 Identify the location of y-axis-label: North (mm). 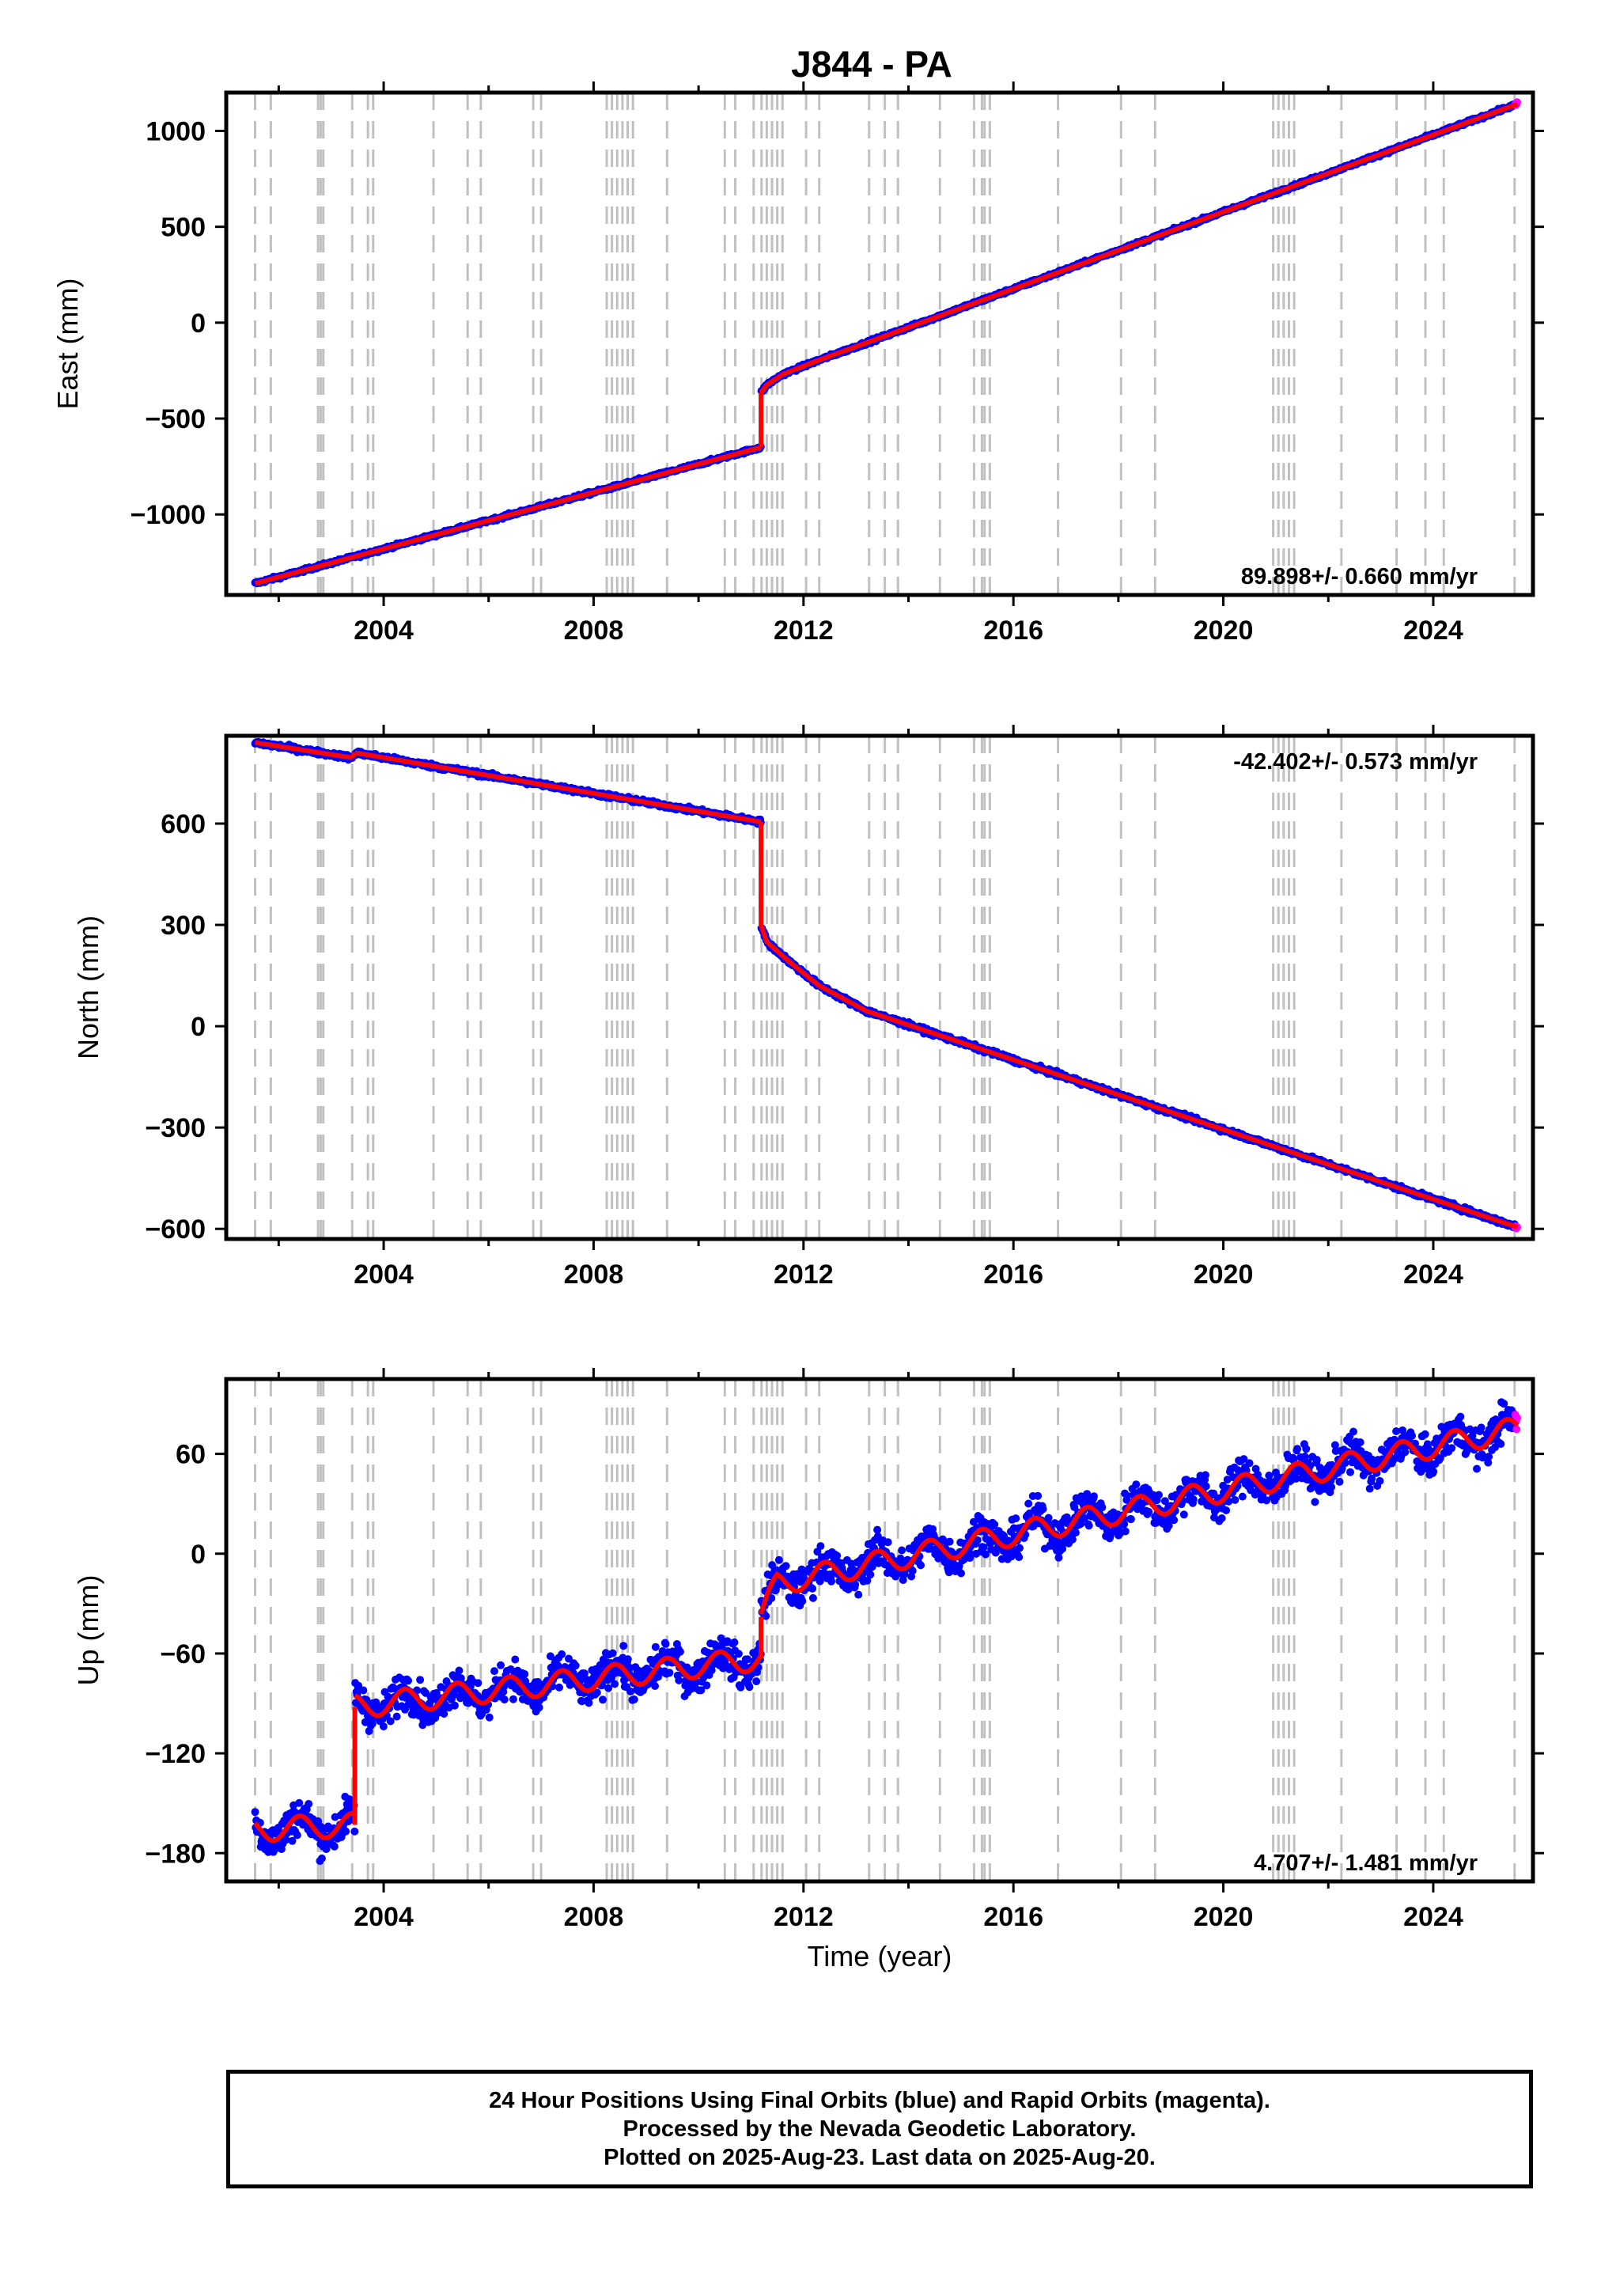
(88, 987).